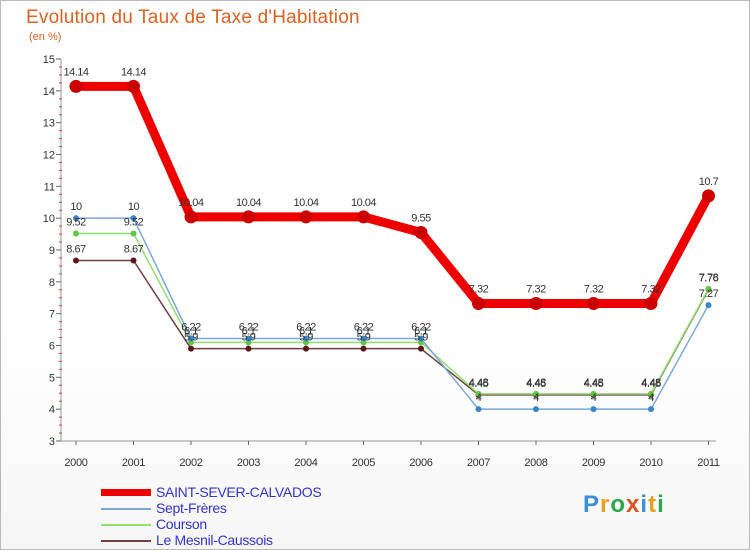 The width and height of the screenshot is (750, 550). Describe the element at coordinates (52, 315) in the screenshot. I see `y-tick-label: 7` at that location.